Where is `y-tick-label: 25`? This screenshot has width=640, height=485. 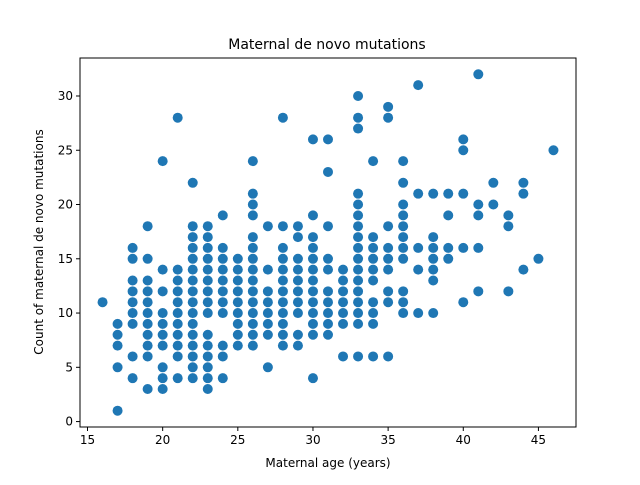
y-tick-label: 25 is located at coordinates (65, 150).